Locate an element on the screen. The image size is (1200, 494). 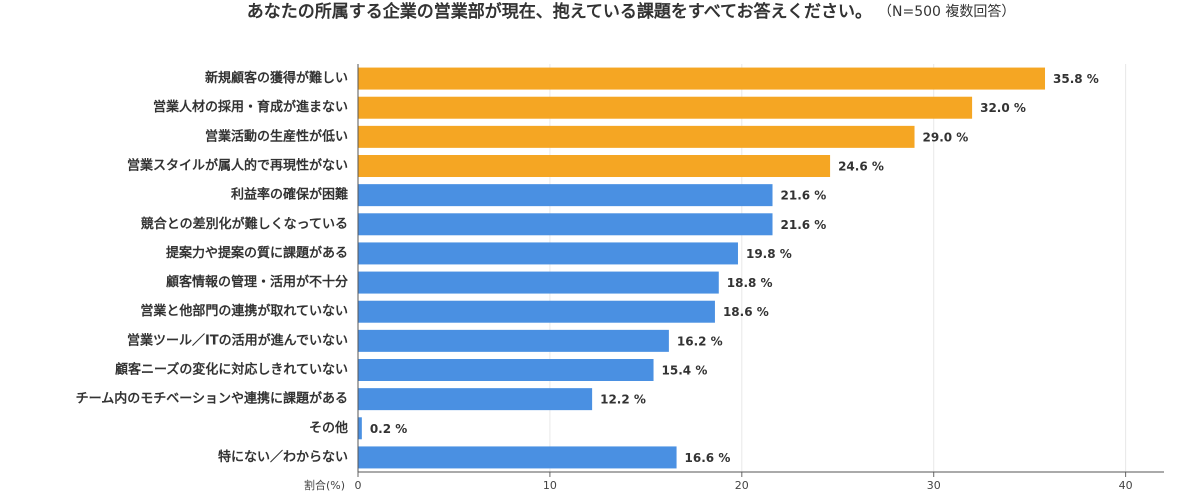
value-label: 29.0 % is located at coordinates (946, 137).